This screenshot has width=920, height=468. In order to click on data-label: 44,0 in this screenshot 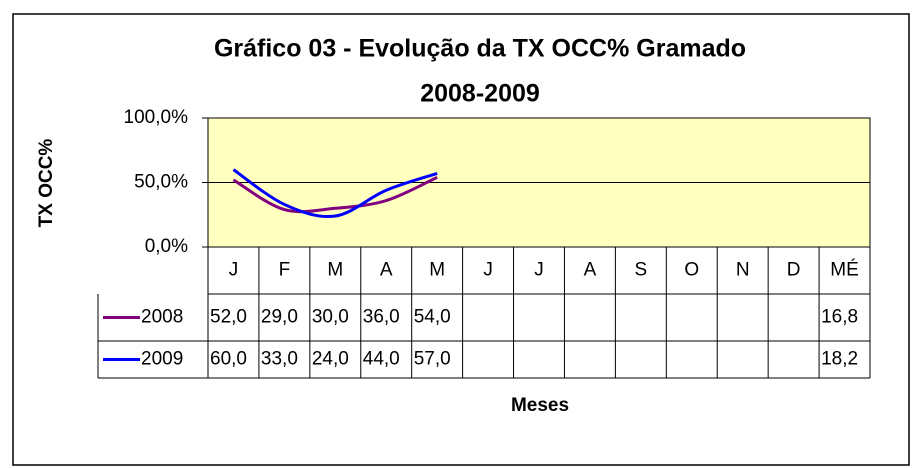, I will do `click(381, 359)`.